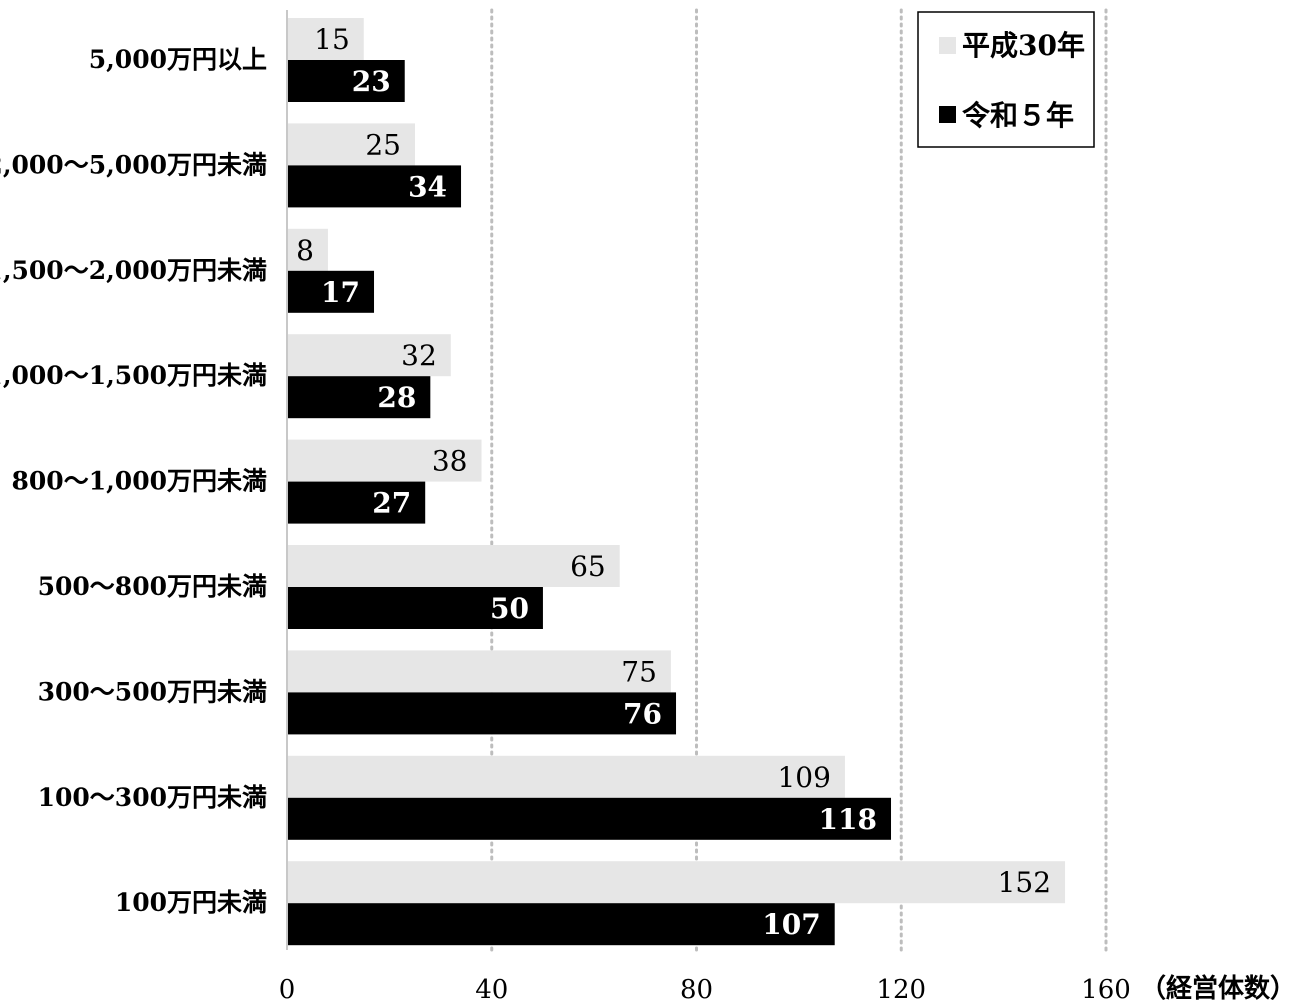 This screenshot has height=1002, width=1300. I want to click on data-label-r5-6: 76, so click(642, 713).